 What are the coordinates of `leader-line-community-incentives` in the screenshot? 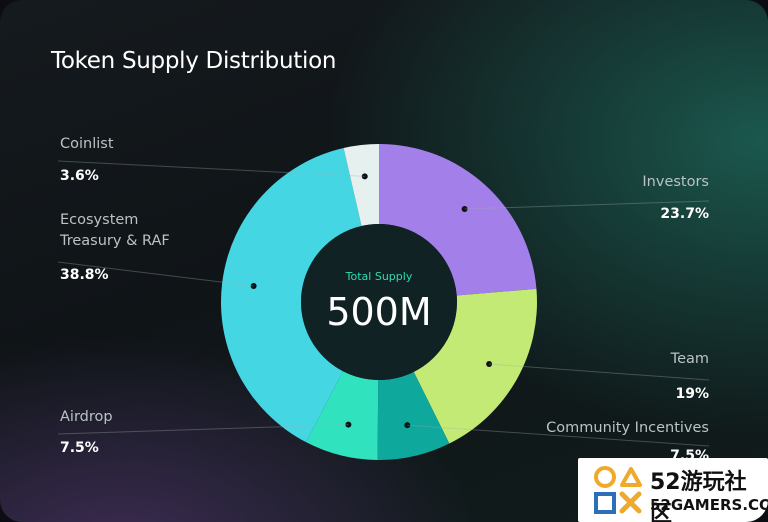 It's located at (558, 435).